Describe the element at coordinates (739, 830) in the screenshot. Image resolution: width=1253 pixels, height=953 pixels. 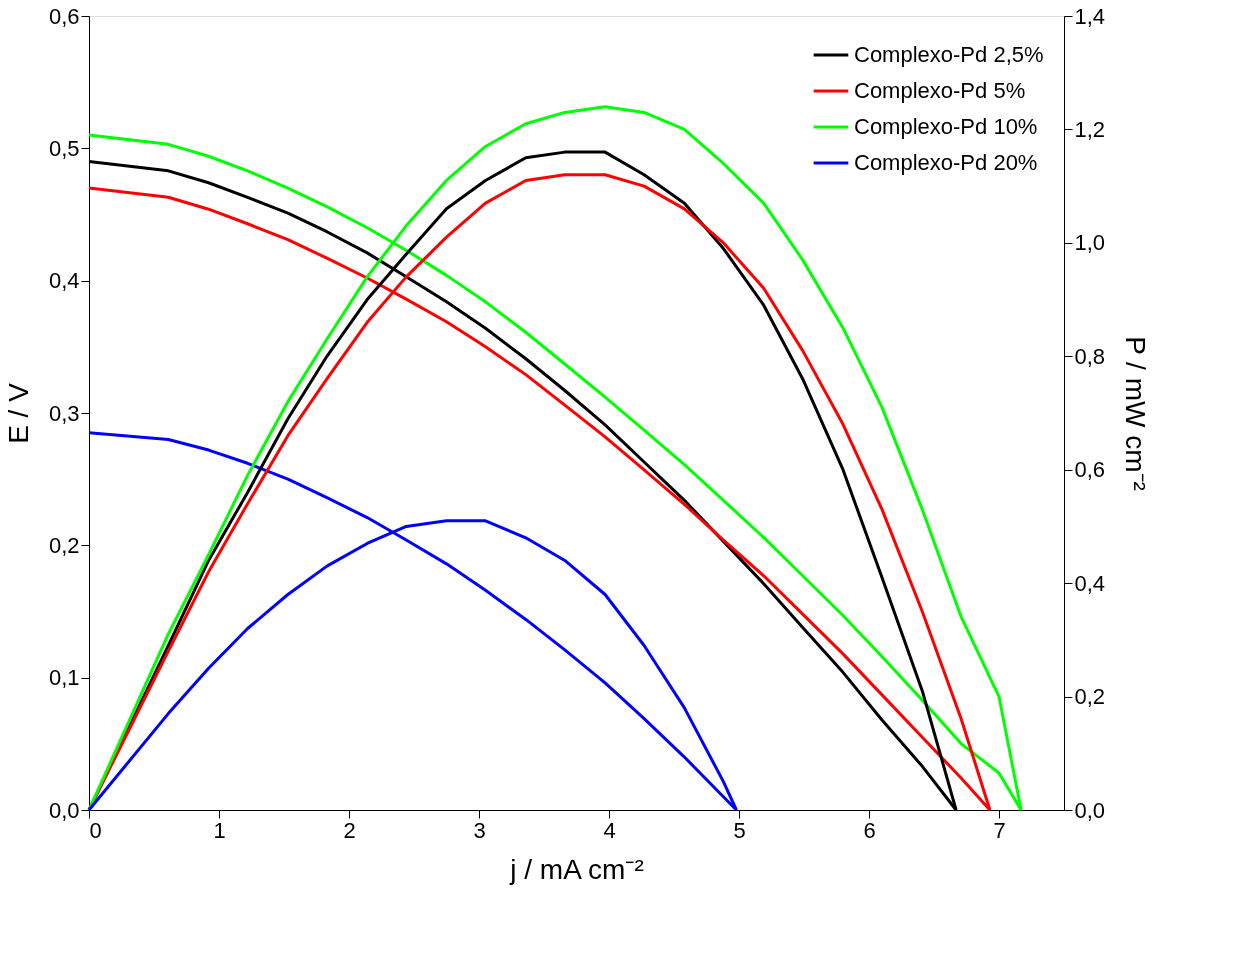
I see `x-tick-label: 5` at that location.